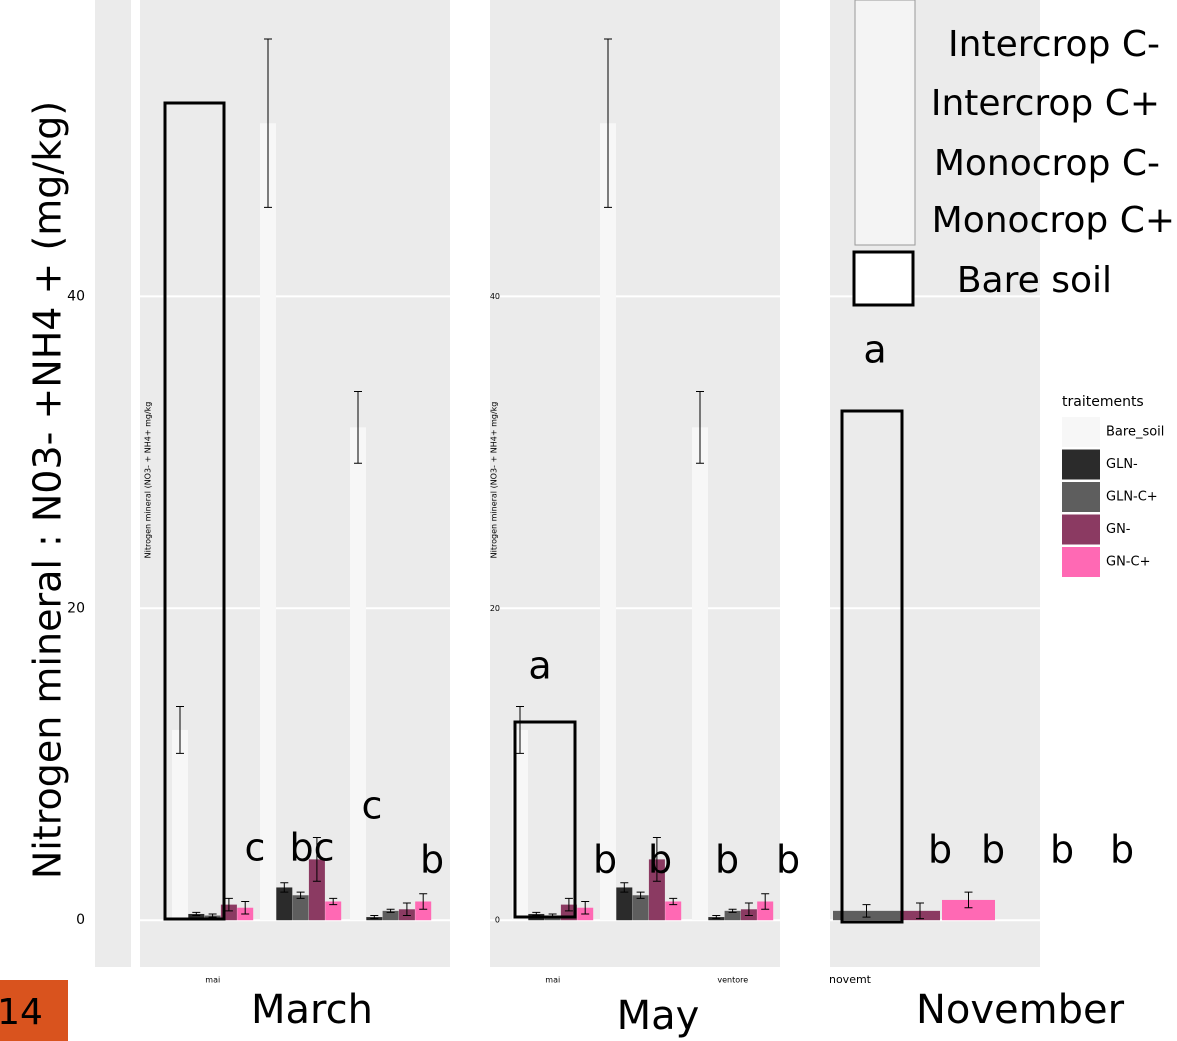  I want to click on legend-overlay: Monocrop C-, so click(1047, 163).